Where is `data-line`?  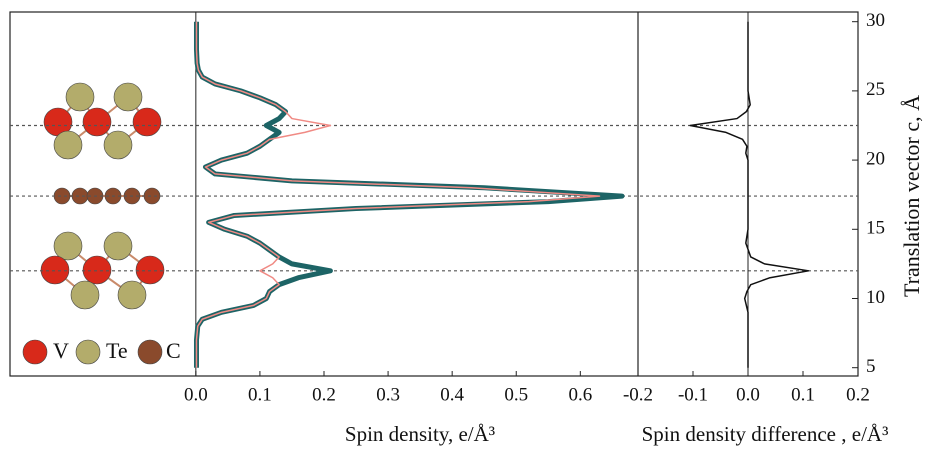
data-line is located at coordinates (749, 194).